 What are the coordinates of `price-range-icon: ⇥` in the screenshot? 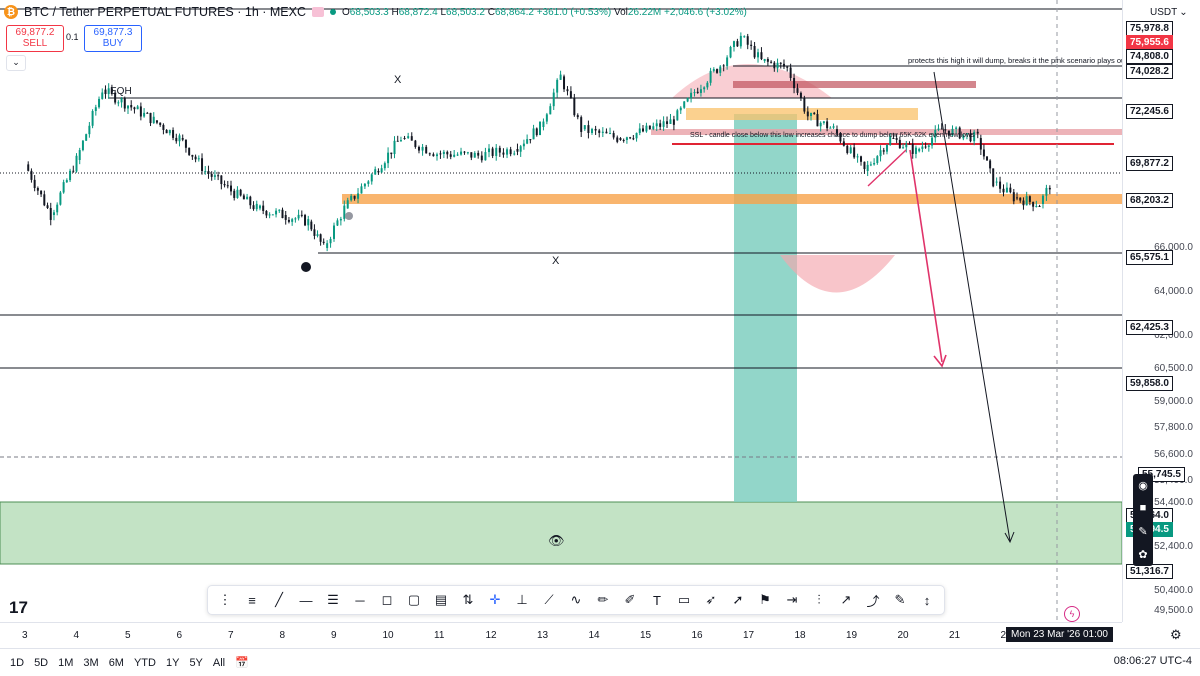 It's located at (792, 599).